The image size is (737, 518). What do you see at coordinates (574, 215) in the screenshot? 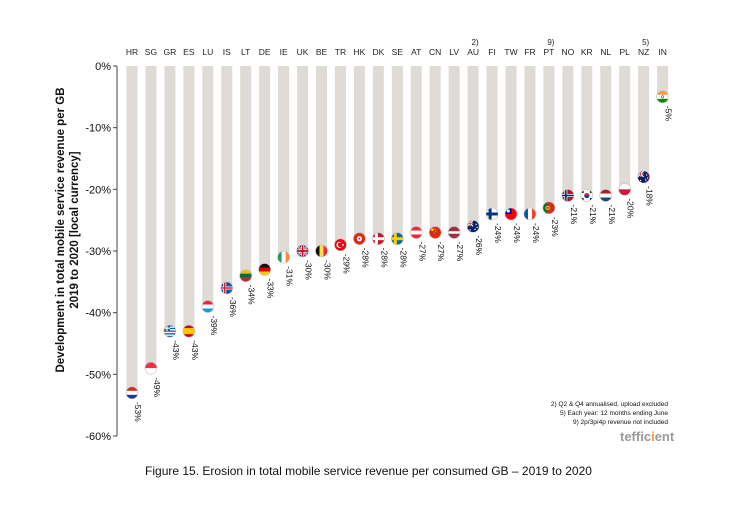
I see `data-label: -21%` at bounding box center [574, 215].